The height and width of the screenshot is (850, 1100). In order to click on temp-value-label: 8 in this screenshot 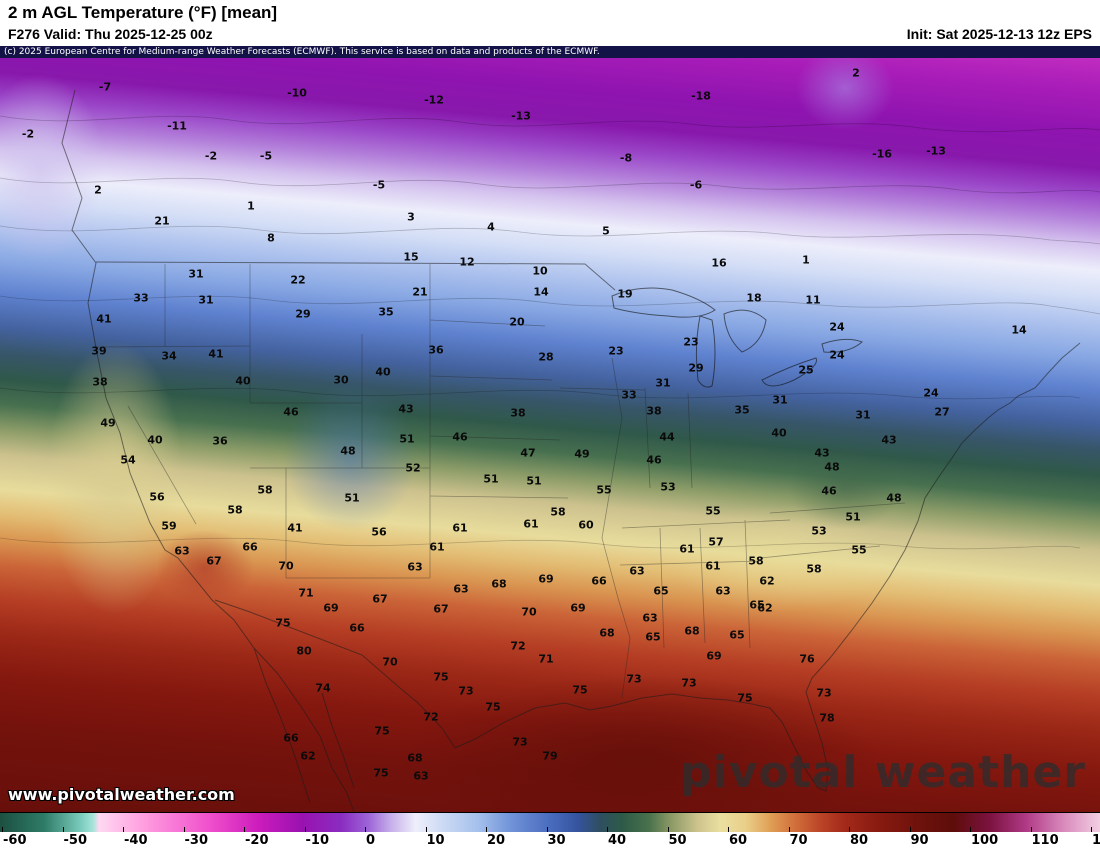, I will do `click(271, 238)`.